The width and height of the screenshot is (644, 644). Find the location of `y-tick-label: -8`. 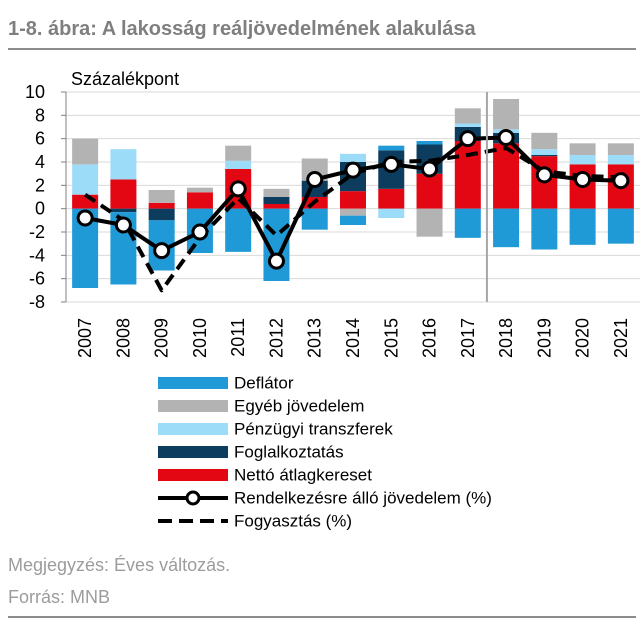

y-tick-label: -8 is located at coordinates (37, 302).